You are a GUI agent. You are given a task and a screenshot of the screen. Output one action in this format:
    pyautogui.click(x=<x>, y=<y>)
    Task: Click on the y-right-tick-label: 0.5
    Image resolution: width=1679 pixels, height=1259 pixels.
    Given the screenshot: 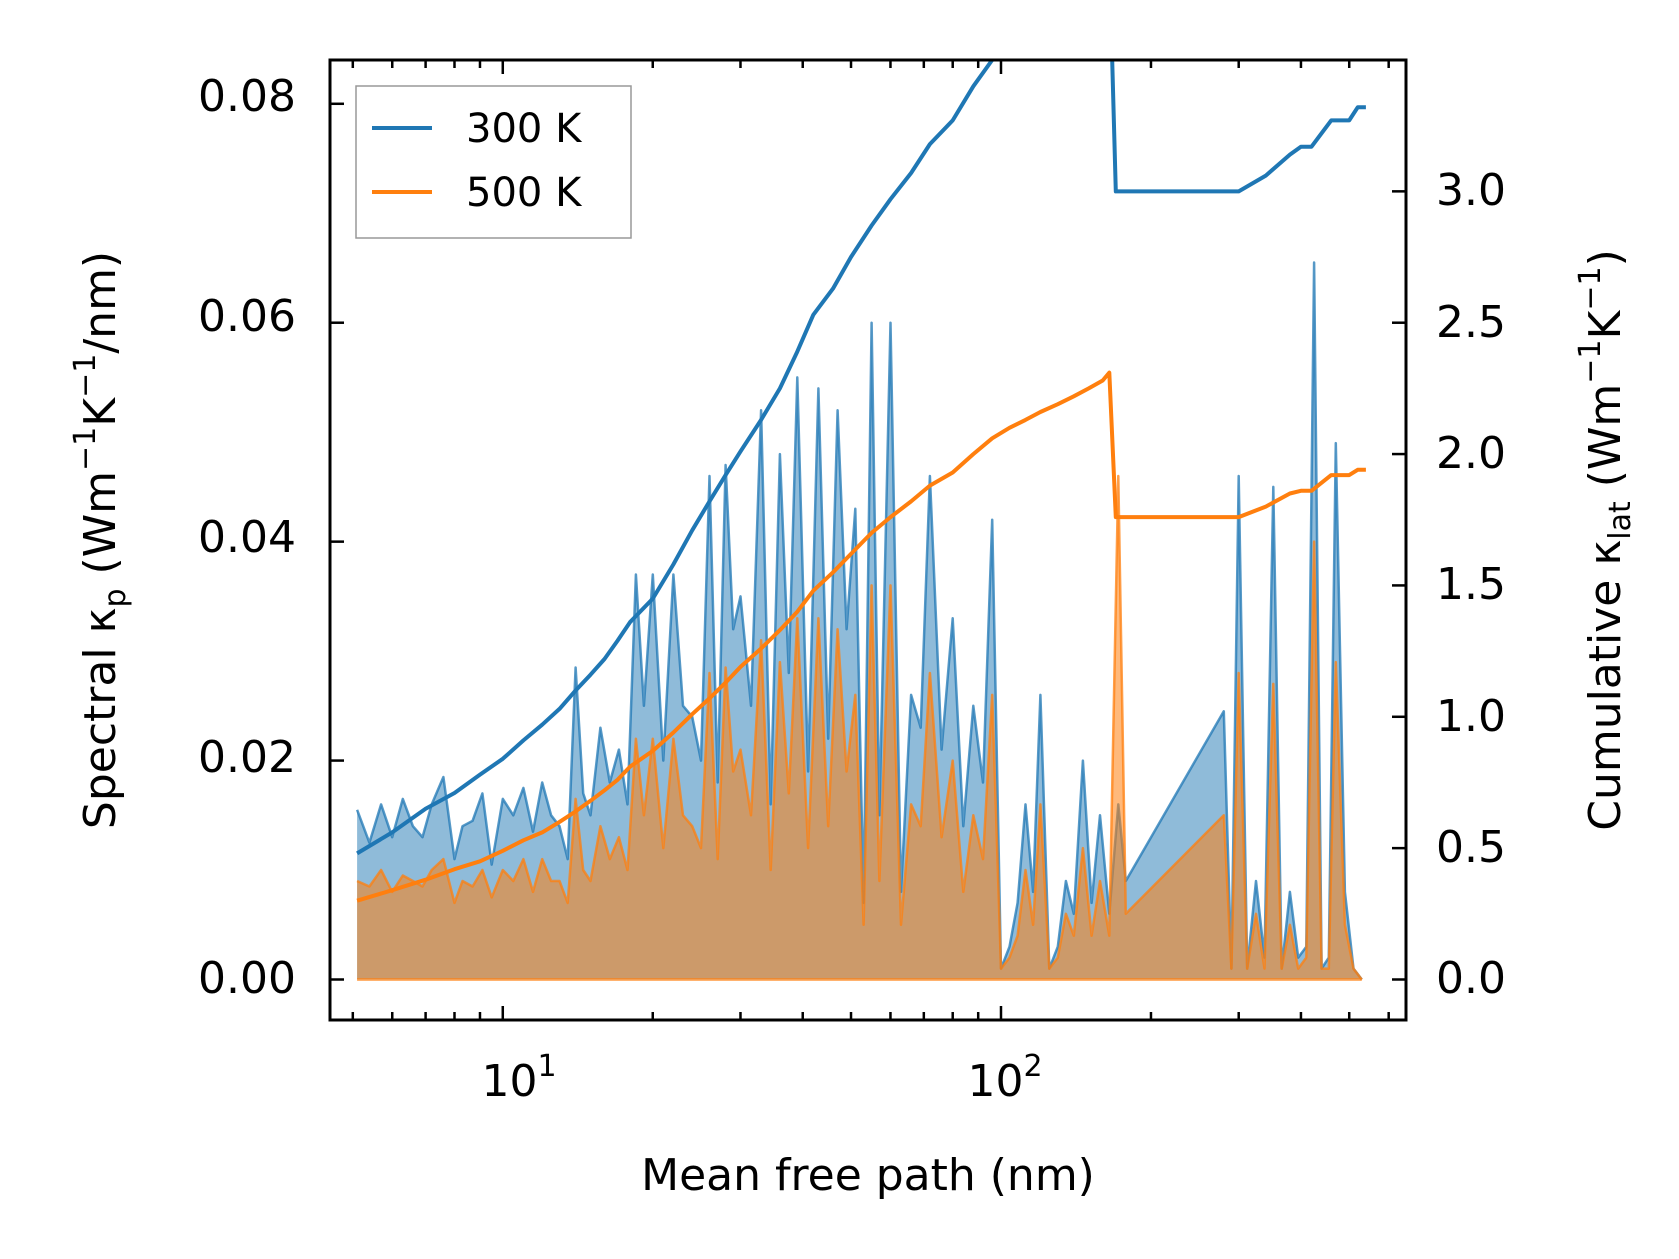 What is the action you would take?
    pyautogui.click(x=1471, y=847)
    